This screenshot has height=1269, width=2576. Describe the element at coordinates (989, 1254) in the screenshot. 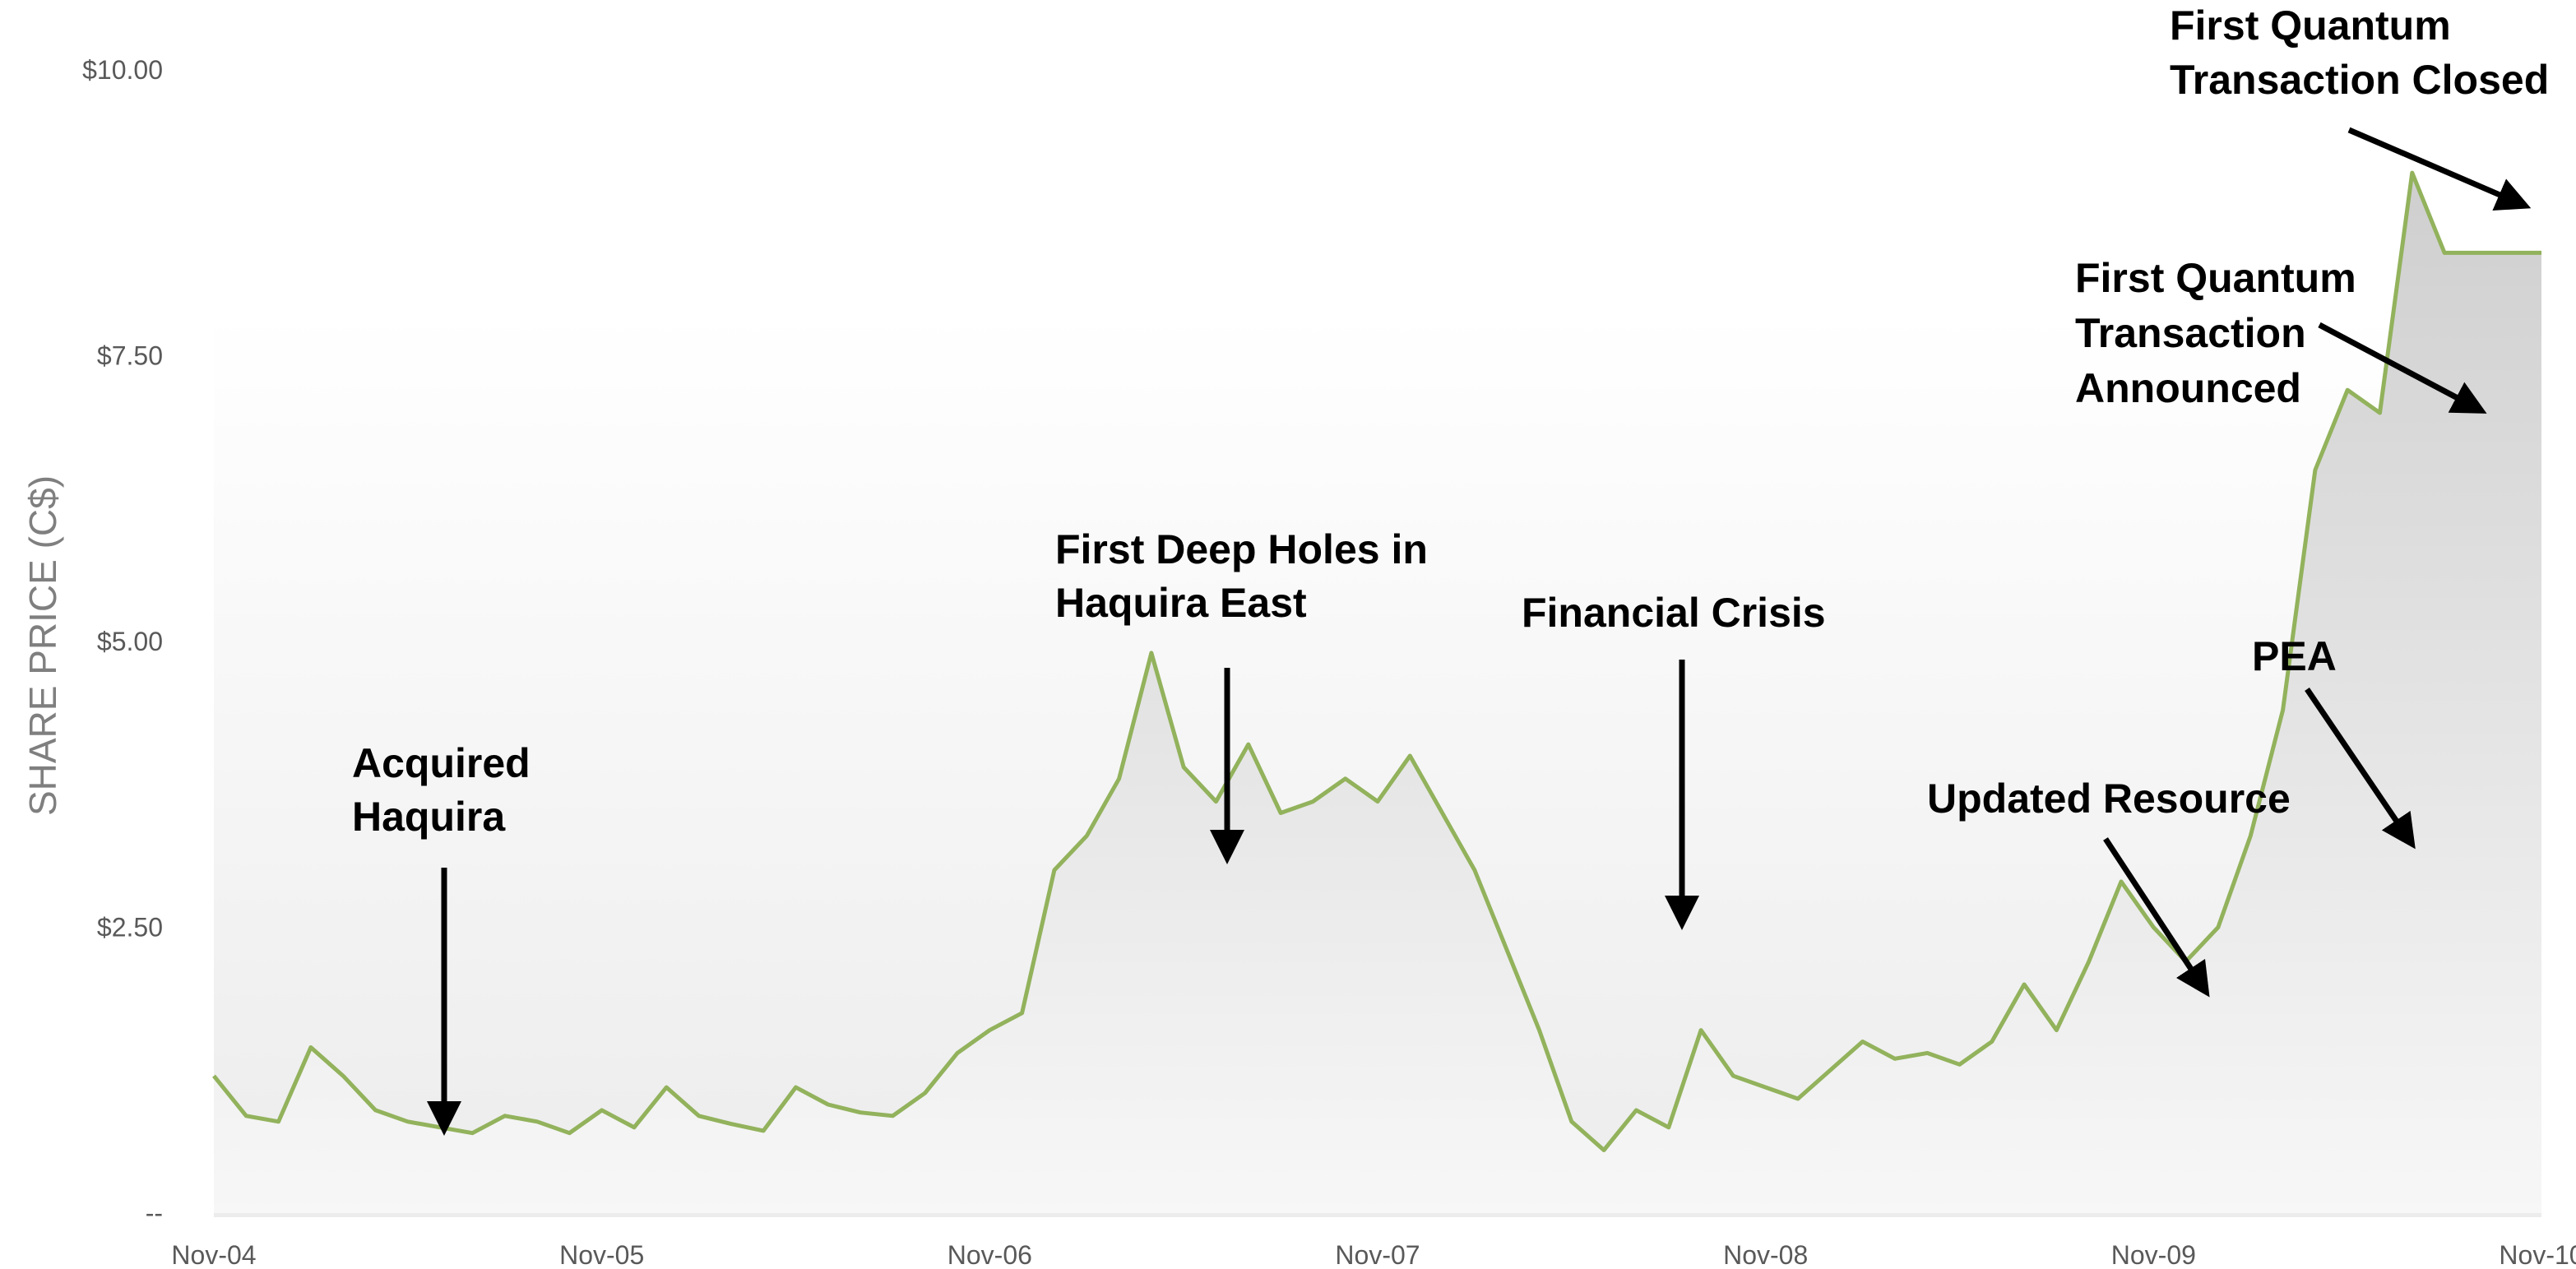

I see `x-tick-label: Nov-06` at that location.